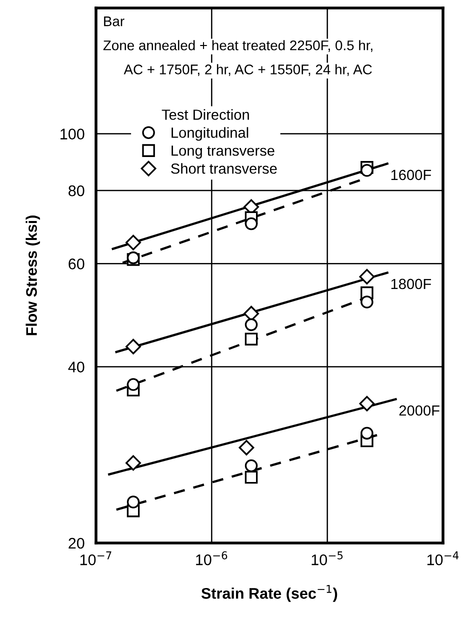 The width and height of the screenshot is (461, 626). Describe the element at coordinates (419, 410) in the screenshot. I see `series-label: 2000F` at that location.